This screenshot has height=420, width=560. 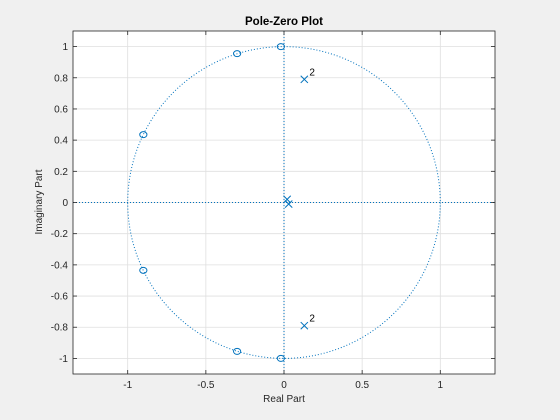 What do you see at coordinates (60, 265) in the screenshot?
I see `y-tick-label: -0.4` at bounding box center [60, 265].